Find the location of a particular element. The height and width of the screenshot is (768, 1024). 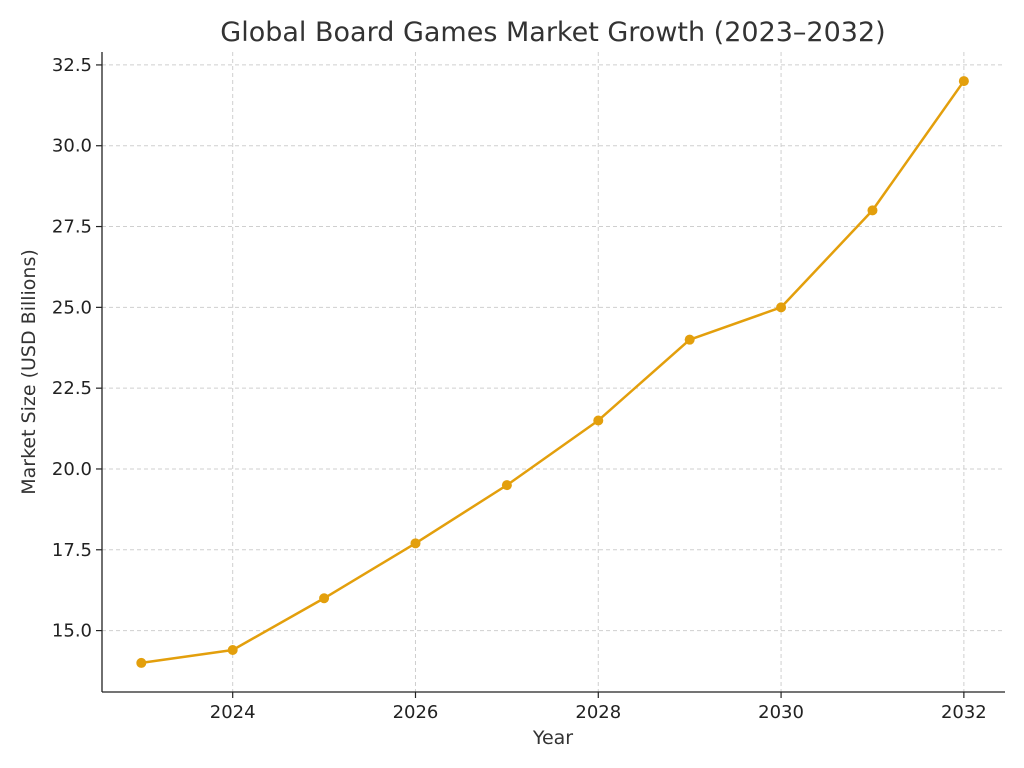

y-tick-label: 32.5 is located at coordinates (72, 65).